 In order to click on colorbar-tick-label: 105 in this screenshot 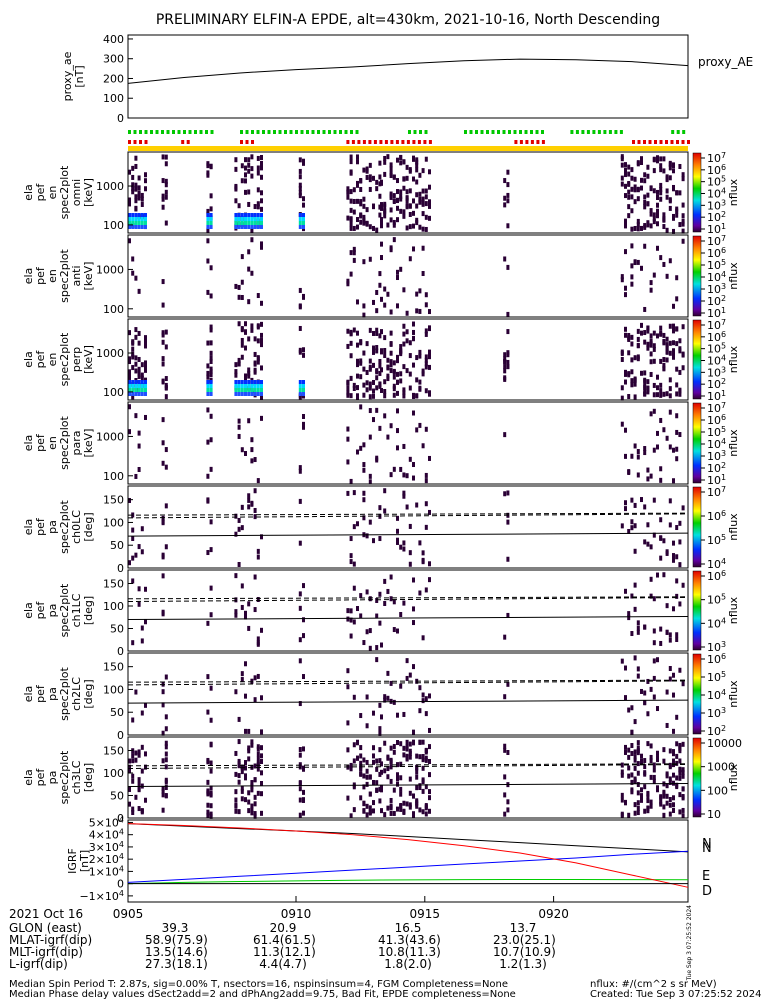, I will do `click(716, 600)`.